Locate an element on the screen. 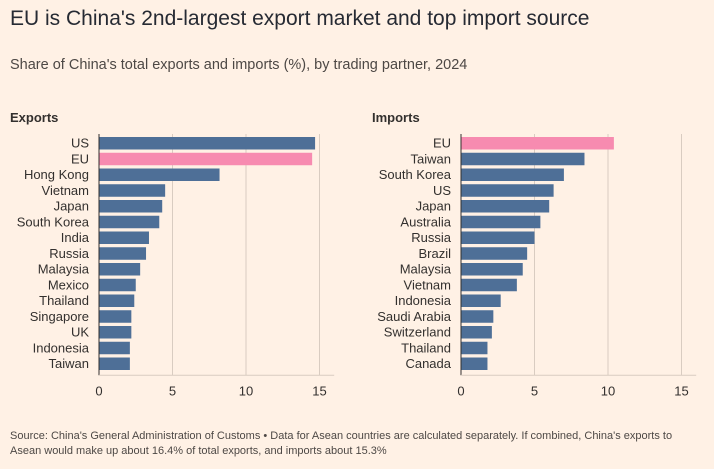  imports-tick-label: 0 is located at coordinates (460, 390).